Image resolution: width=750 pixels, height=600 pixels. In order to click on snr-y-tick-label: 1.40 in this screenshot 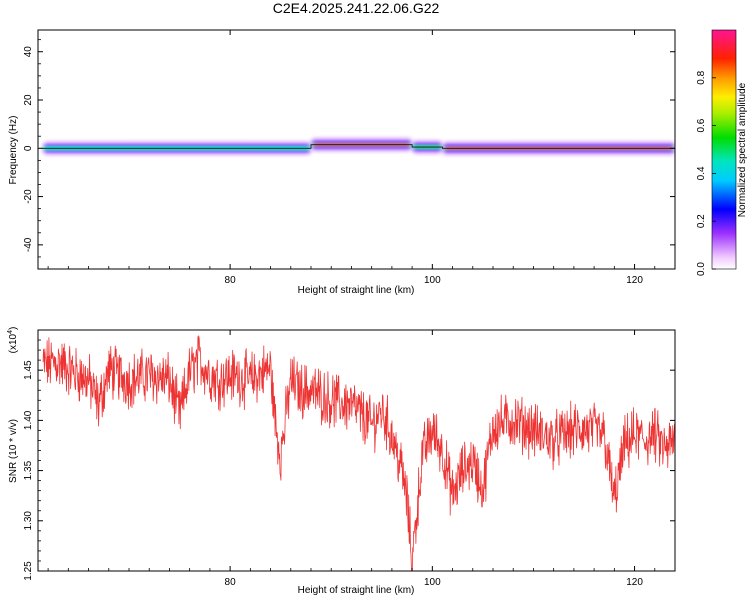, I will do `click(28, 420)`.